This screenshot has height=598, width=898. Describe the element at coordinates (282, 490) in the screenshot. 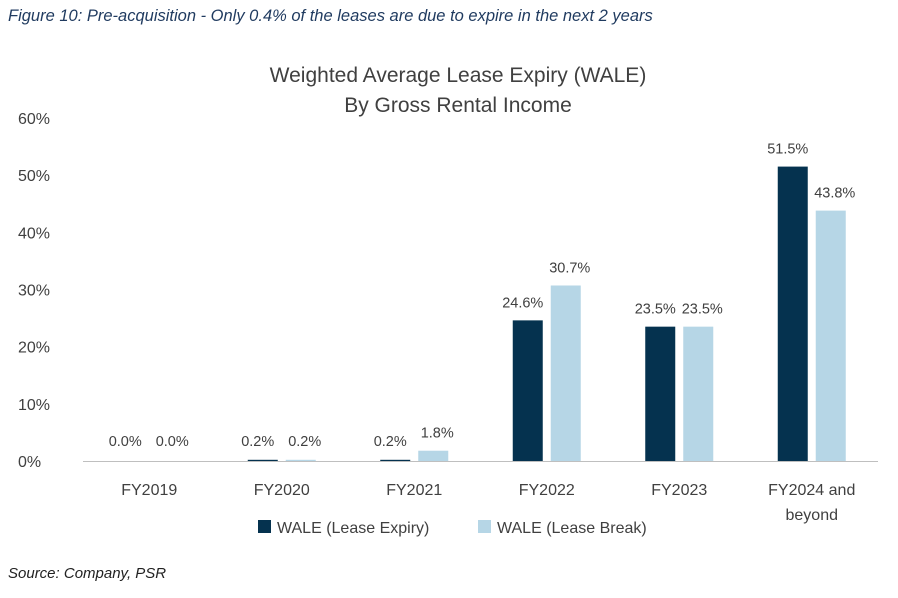

I see `x-tick-label: FY2020` at that location.